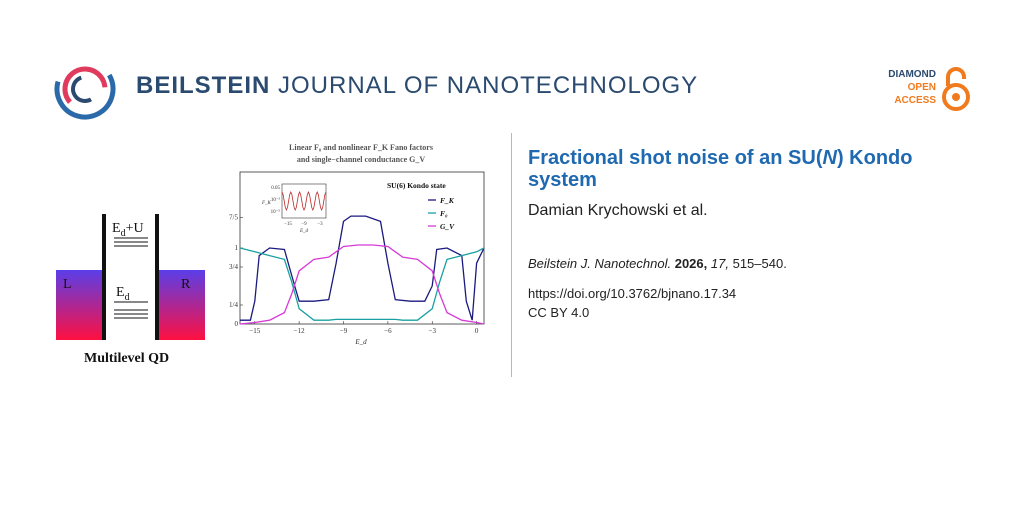  I want to click on inset-series-line, so click(304, 201).